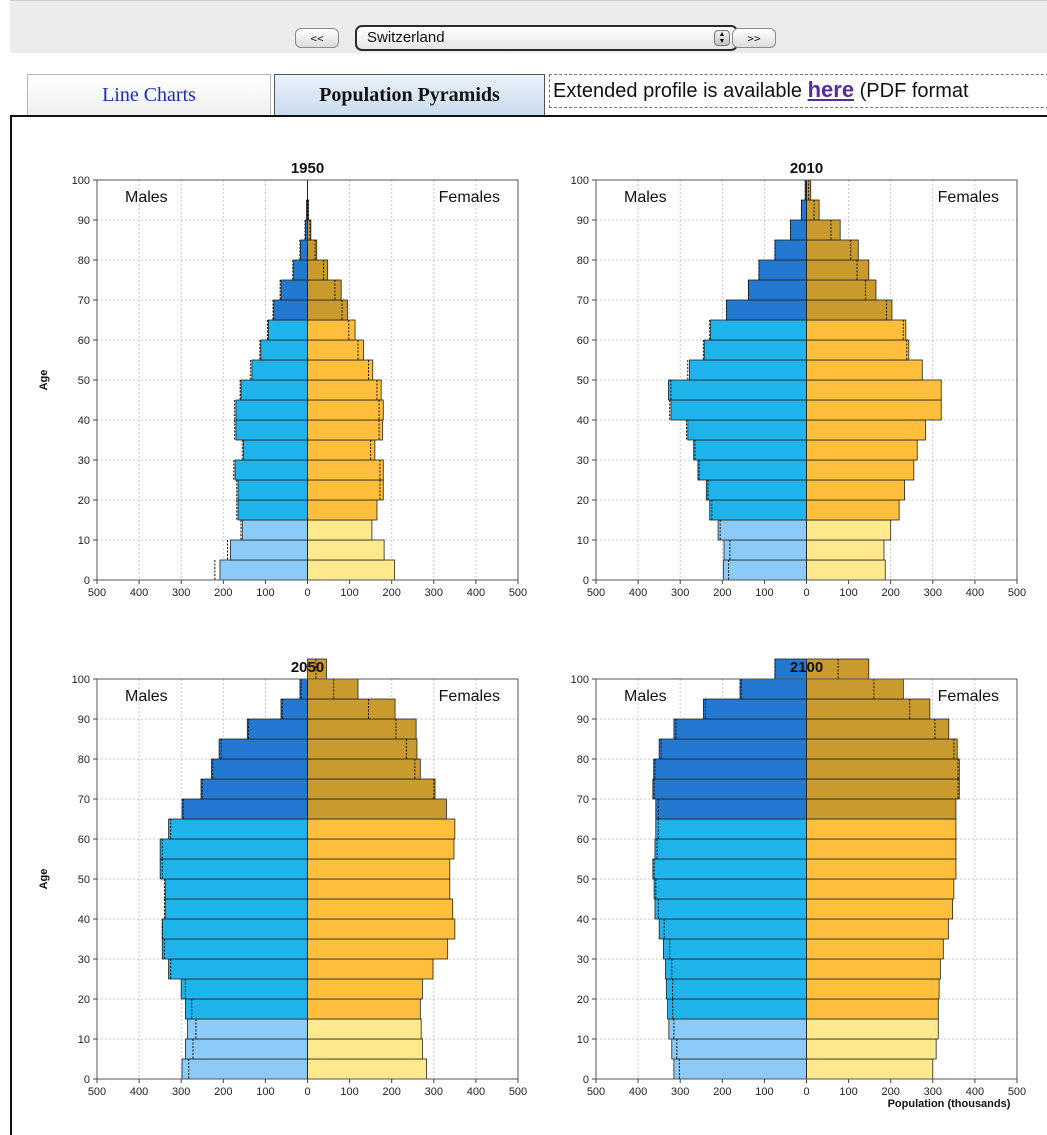 Image resolution: width=1047 pixels, height=1135 pixels. What do you see at coordinates (84, 541) in the screenshot?
I see `y-tick-label: 10` at bounding box center [84, 541].